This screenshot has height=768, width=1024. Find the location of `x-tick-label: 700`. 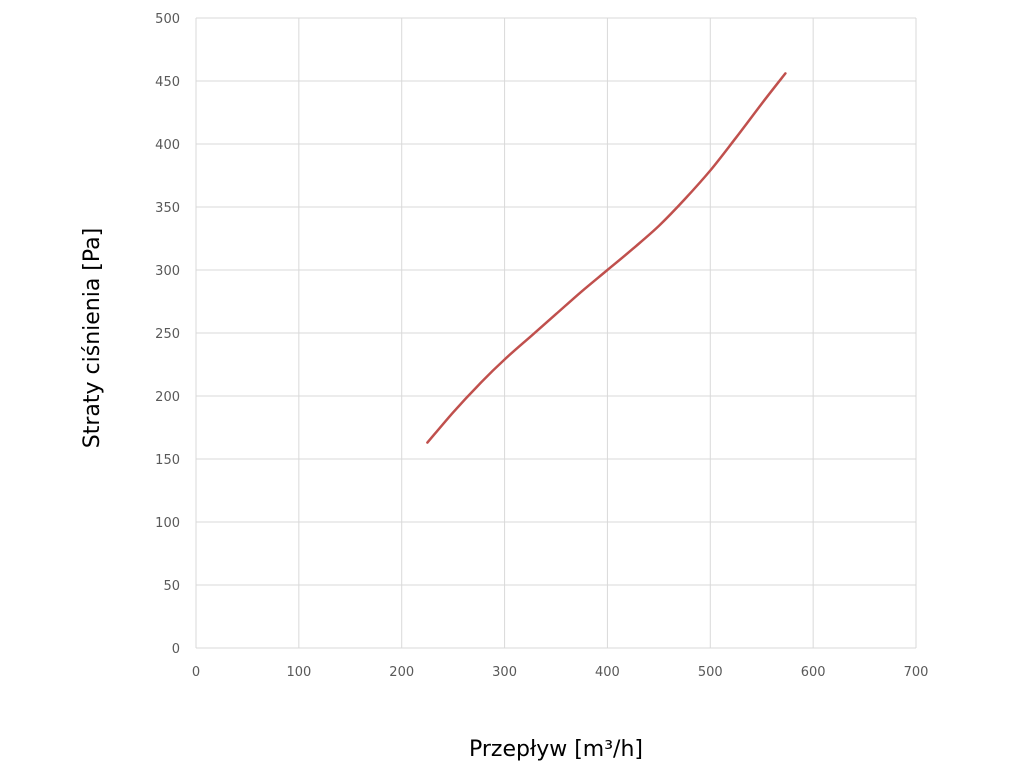

x-tick-label: 700 is located at coordinates (916, 672).